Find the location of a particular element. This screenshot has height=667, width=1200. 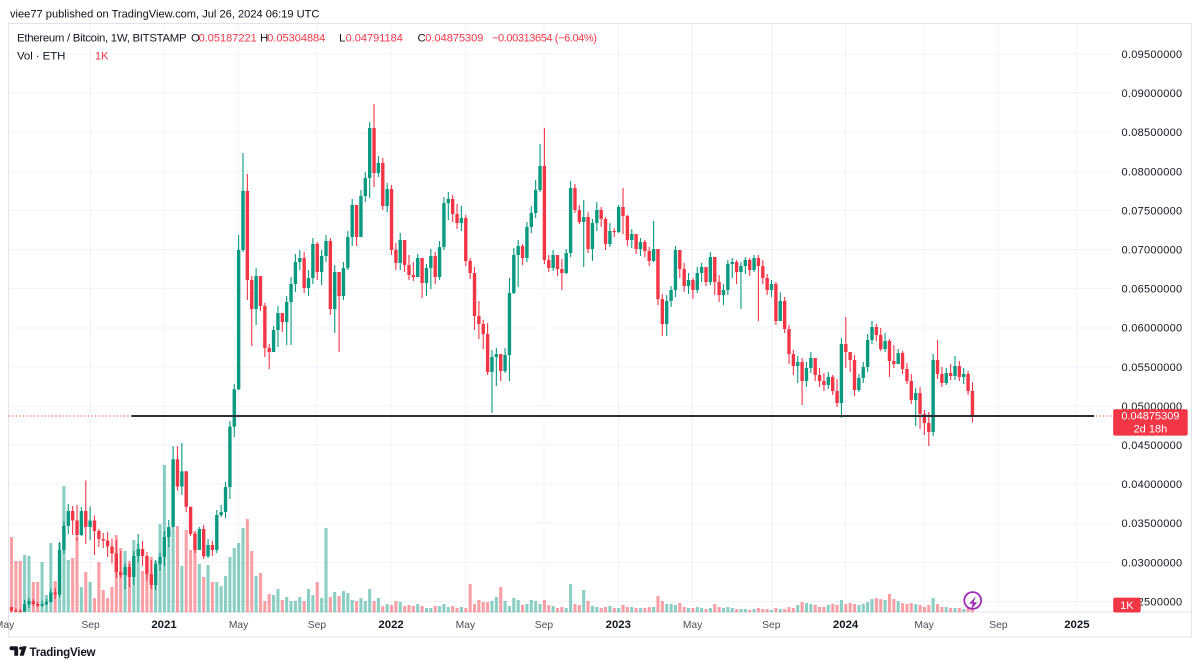

svg-text: 0.05500000 is located at coordinates (1152, 368).